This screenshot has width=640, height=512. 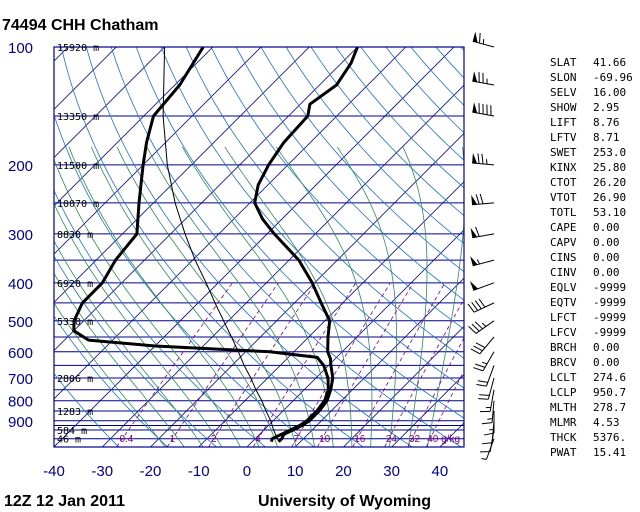 What do you see at coordinates (563, 92) in the screenshot?
I see `index-key: SELV` at bounding box center [563, 92].